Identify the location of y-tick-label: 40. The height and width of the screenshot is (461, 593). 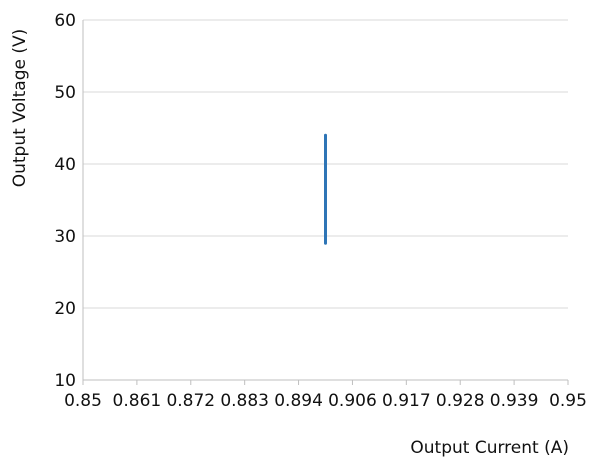
(65, 165).